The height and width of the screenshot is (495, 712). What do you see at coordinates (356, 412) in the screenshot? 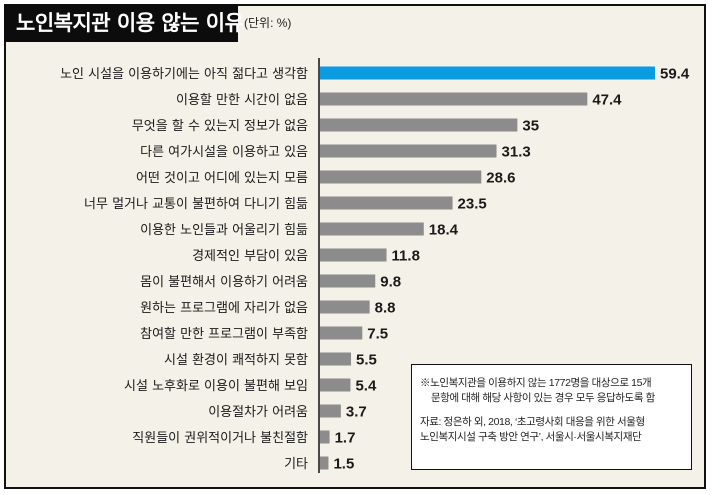
I see `value-label: 3.7` at bounding box center [356, 412].